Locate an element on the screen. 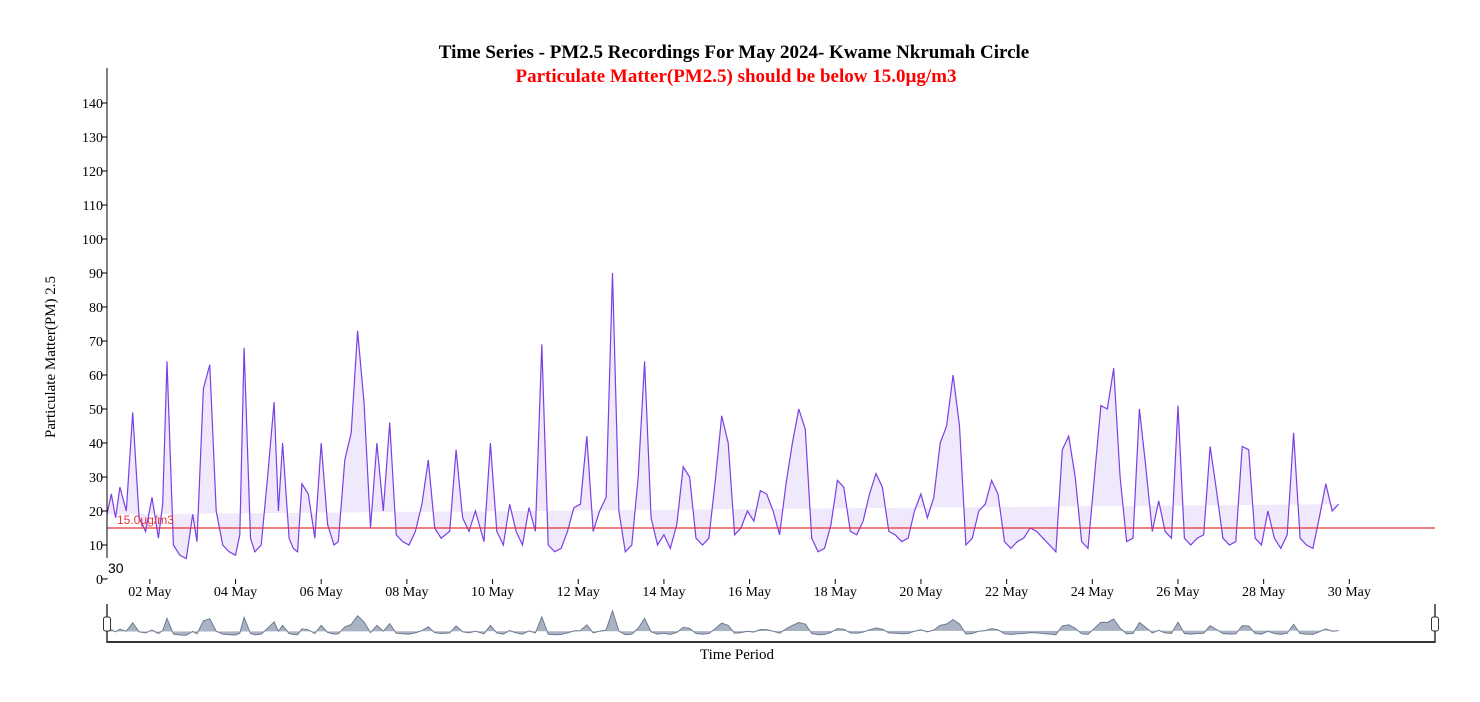 This screenshot has width=1480, height=702. x-tick-label: 18 May is located at coordinates (835, 592).